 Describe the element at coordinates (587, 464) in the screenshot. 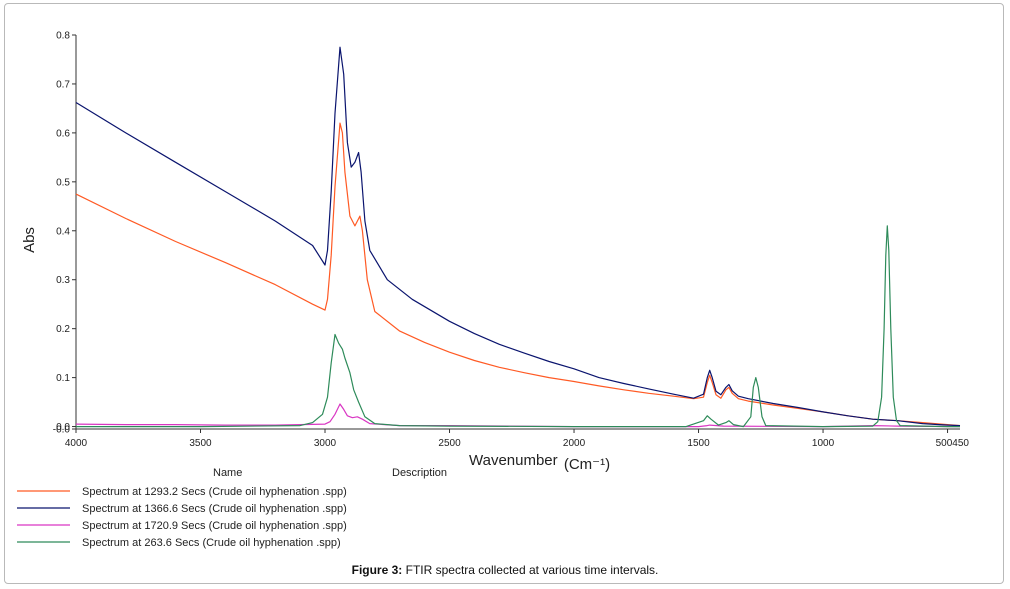

I see `x-axis-label-unit: (Cm⁻¹)` at that location.